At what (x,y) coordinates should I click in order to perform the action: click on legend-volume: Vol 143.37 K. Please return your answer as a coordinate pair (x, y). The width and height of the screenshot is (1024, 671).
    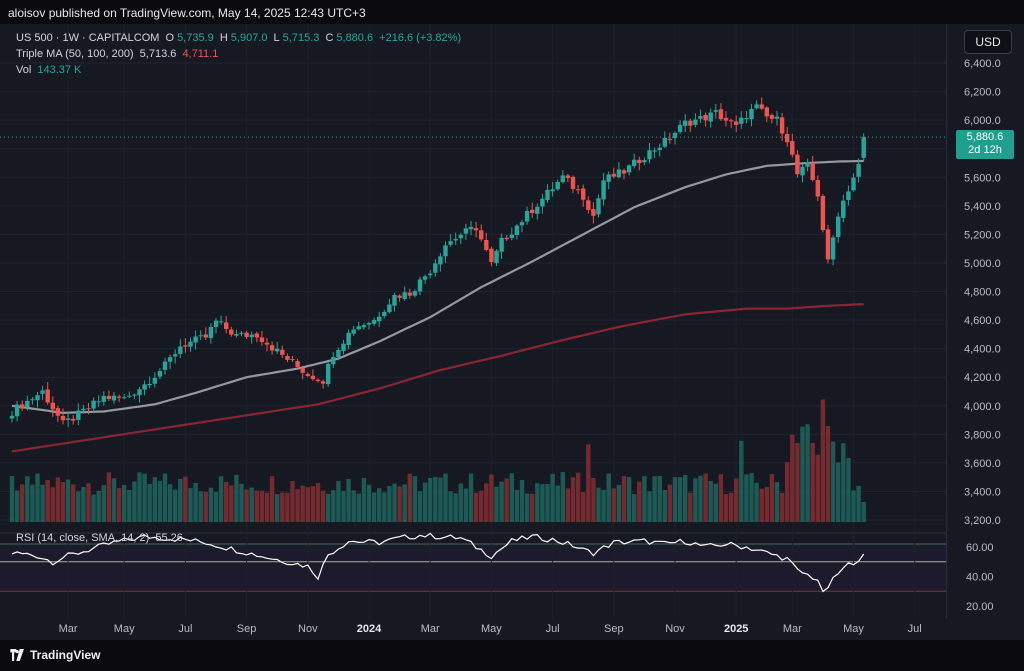
    Looking at the image, I should click on (50, 70).